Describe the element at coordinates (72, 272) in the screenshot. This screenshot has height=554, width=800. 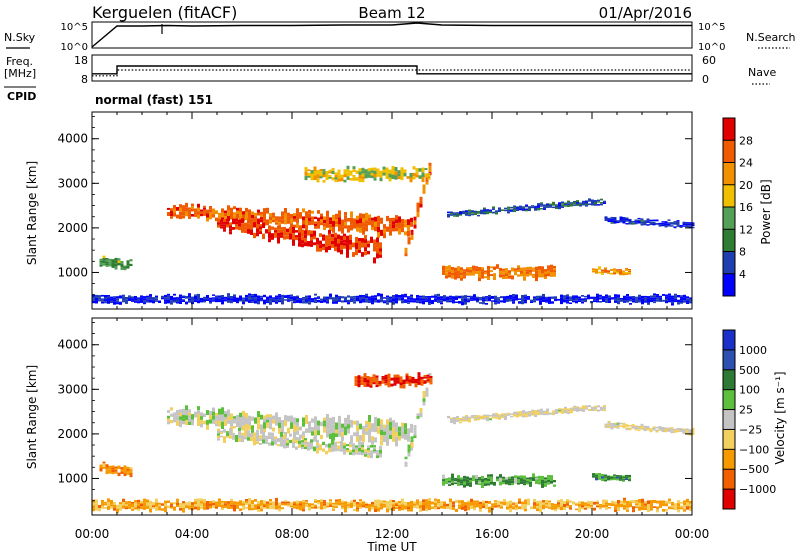
I see `y-tick-label: 1000` at that location.